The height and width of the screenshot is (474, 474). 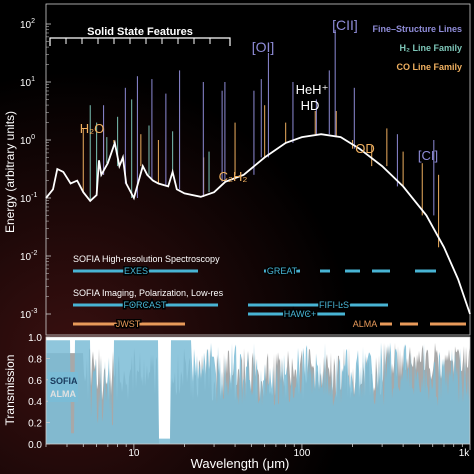 What do you see at coordinates (35, 338) in the screenshot?
I see `transmission-y-tick-label: 1.0` at bounding box center [35, 338].